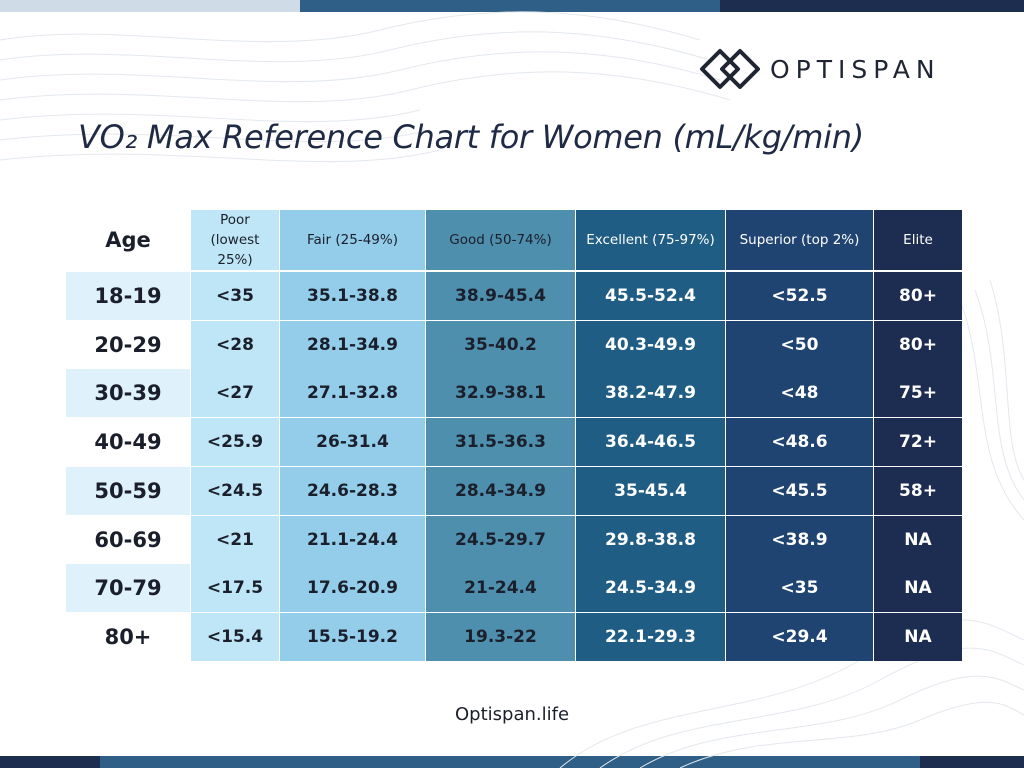 Image resolution: width=1024 pixels, height=768 pixels. I want to click on brand-name: OPTISPAN, so click(855, 69).